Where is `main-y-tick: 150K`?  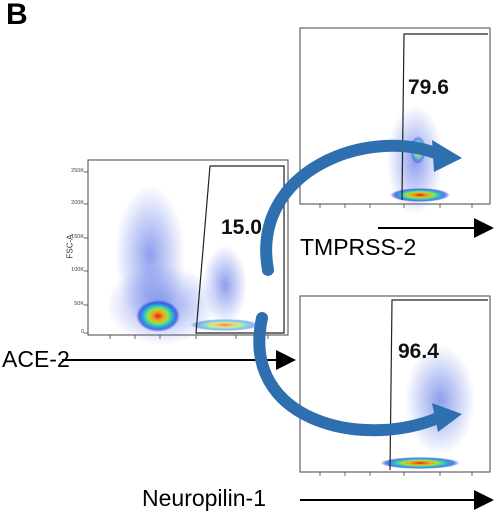 main-y-tick: 150K is located at coordinates (77, 237).